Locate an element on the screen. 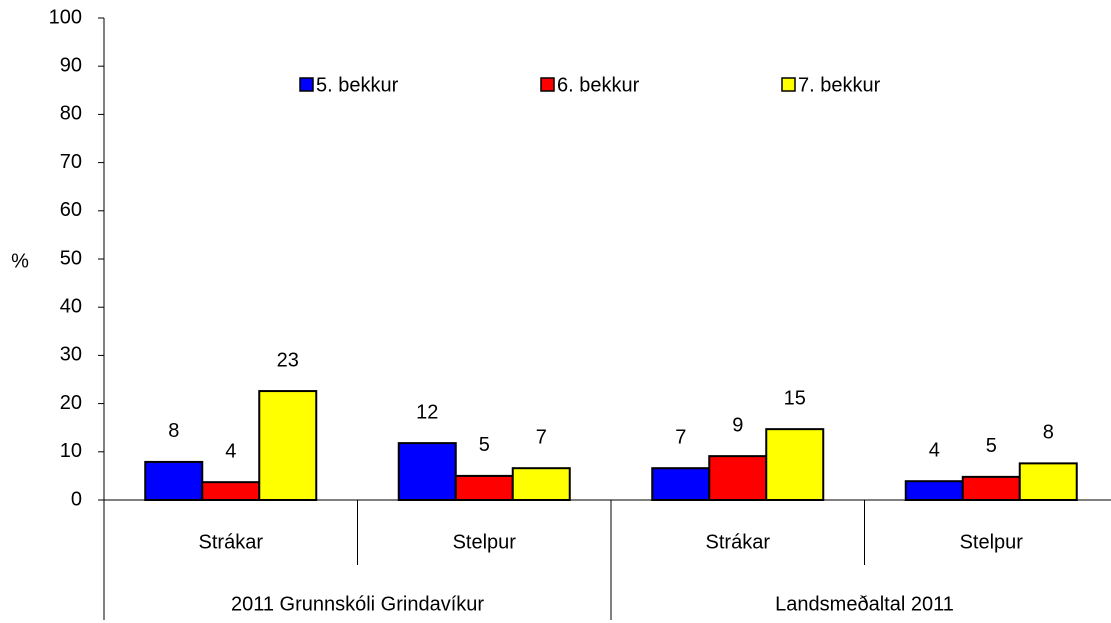  y-tick-label: 0 is located at coordinates (76, 499).